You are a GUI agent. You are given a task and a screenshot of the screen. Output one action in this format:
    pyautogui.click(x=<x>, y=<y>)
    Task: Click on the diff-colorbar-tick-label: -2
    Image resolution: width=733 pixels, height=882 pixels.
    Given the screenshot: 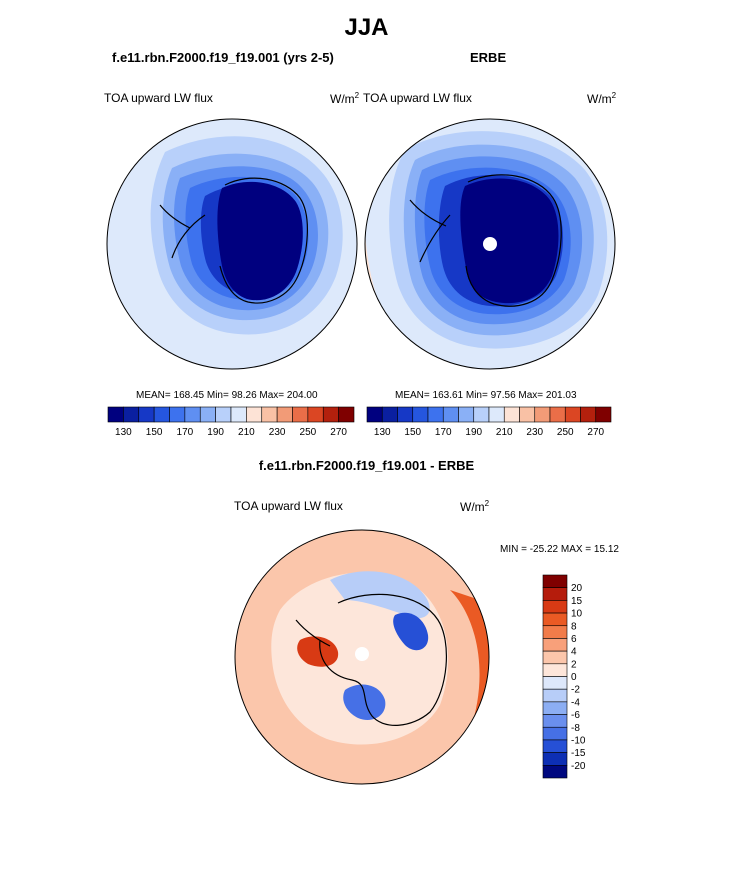 What is the action you would take?
    pyautogui.click(x=575, y=690)
    